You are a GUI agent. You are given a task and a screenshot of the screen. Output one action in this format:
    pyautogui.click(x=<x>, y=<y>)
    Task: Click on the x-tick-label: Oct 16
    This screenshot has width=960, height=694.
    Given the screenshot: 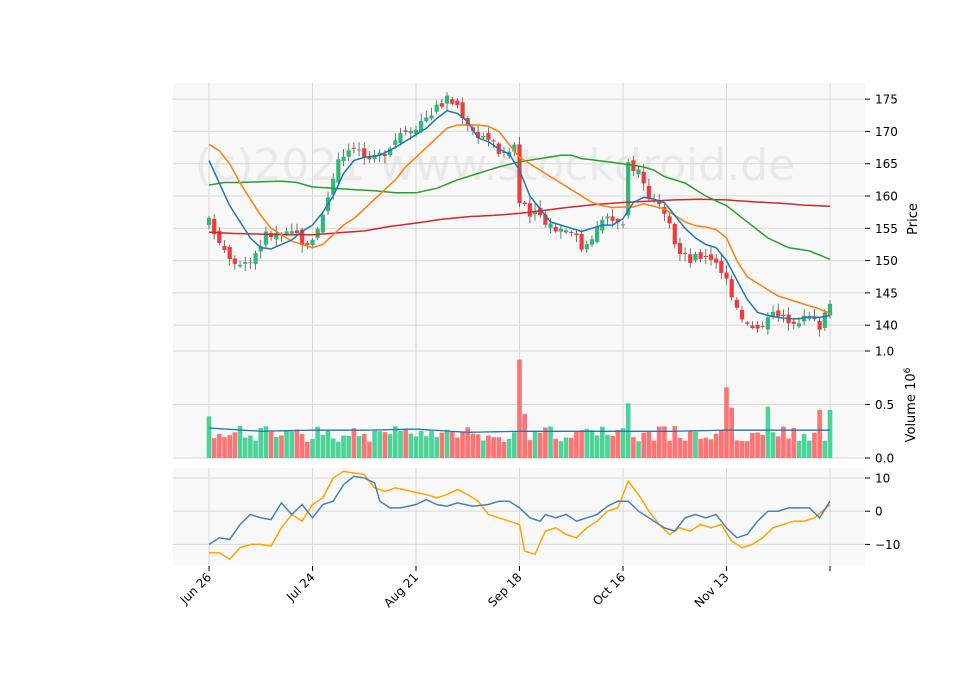 What is the action you would take?
    pyautogui.click(x=609, y=589)
    